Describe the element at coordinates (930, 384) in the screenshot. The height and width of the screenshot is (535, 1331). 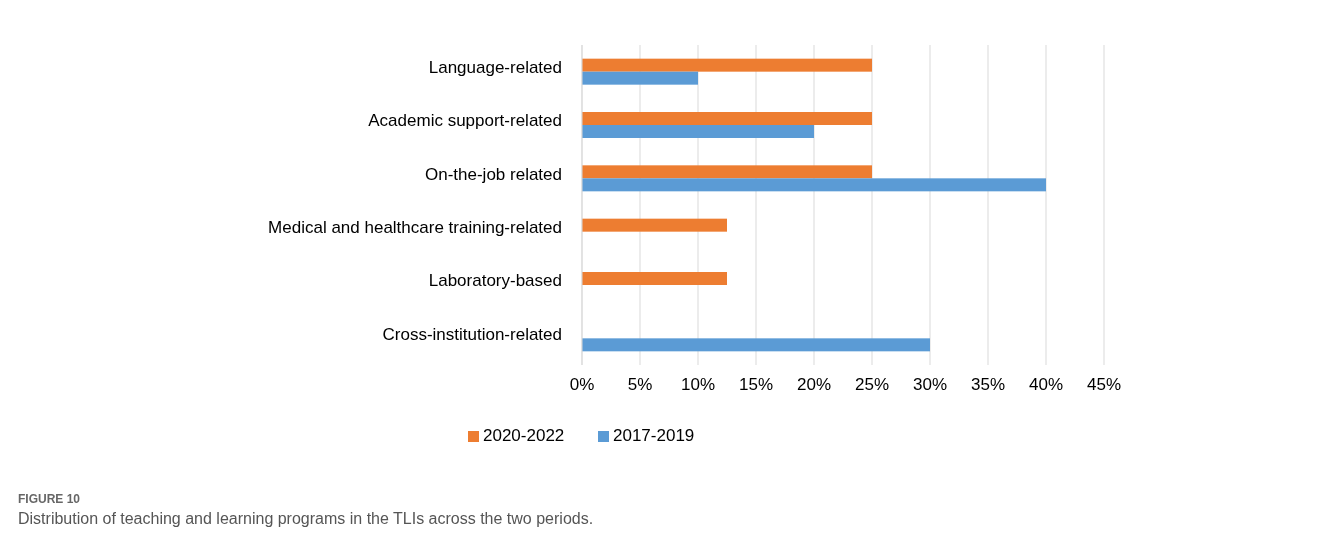
I see `x-tick-label: 30%` at that location.